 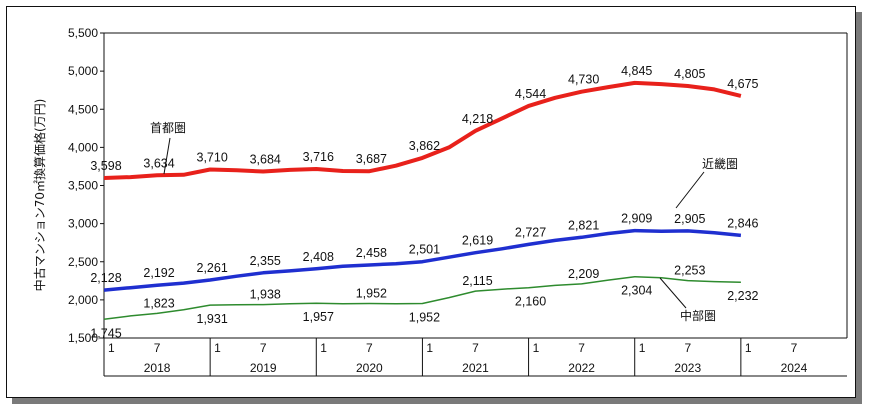 What do you see at coordinates (158, 163) in the screenshot?
I see `data-label: 3,634` at bounding box center [158, 163].